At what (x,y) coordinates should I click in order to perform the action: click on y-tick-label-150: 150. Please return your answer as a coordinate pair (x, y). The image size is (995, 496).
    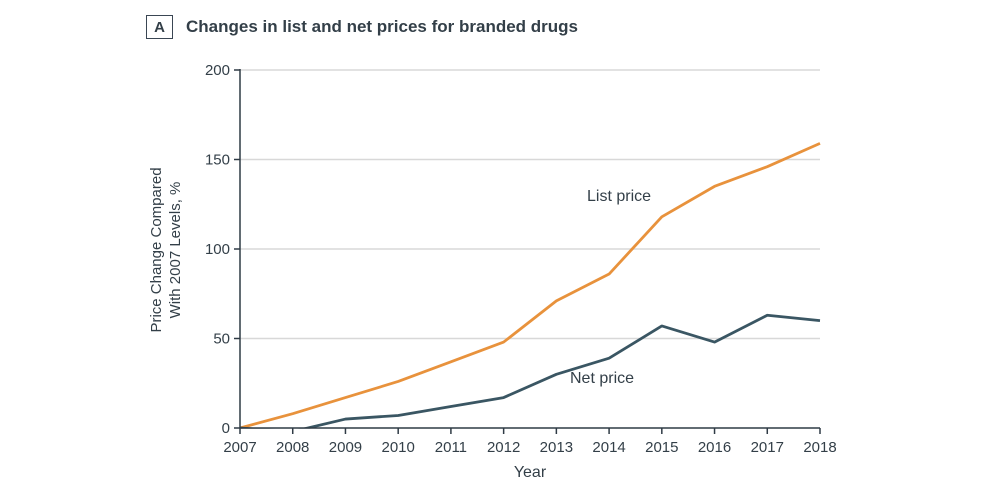
    Looking at the image, I should click on (217, 160).